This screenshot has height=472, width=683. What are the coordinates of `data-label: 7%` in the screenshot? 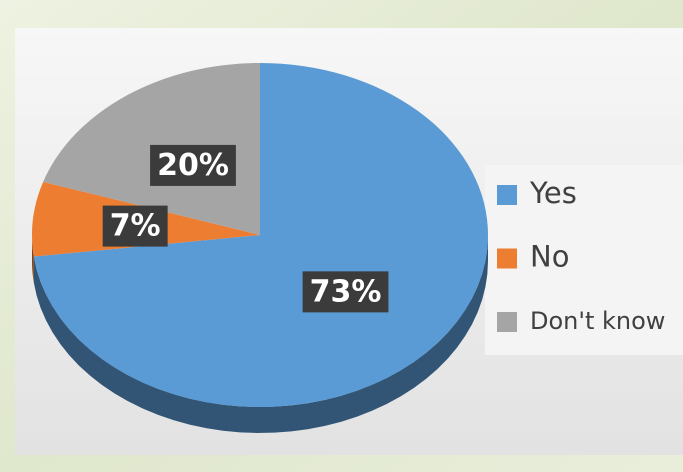 It's located at (135, 226).